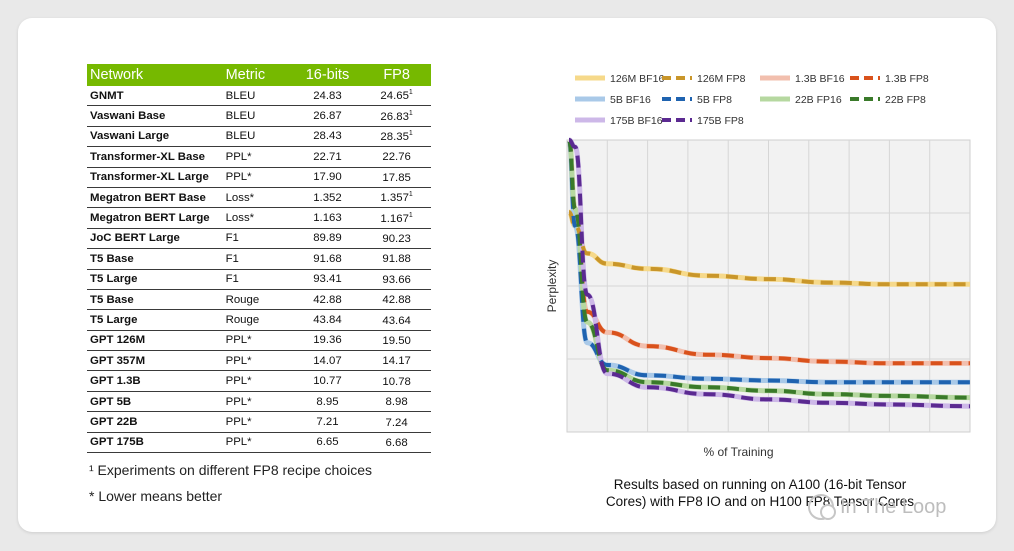 Image resolution: width=1014 pixels, height=551 pixels. I want to click on table-row: T5 Base Rouge 42.88 42.88, so click(259, 300).